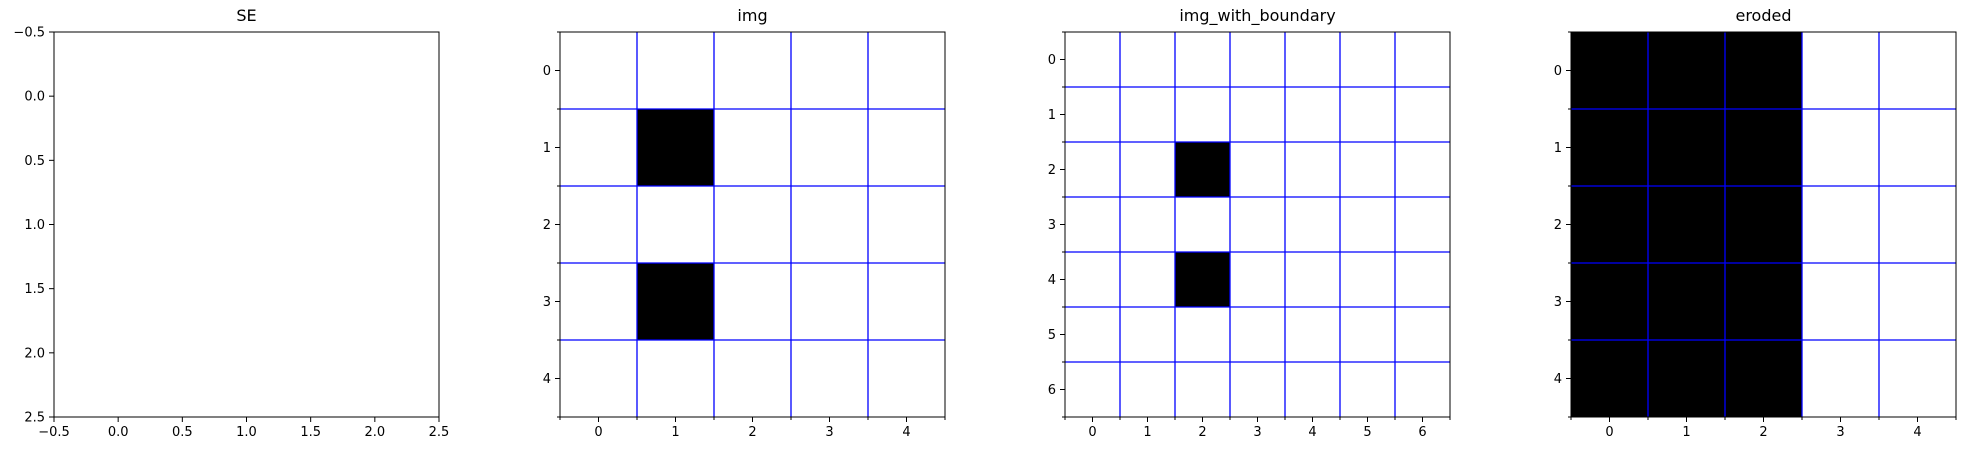 This screenshot has height=451, width=1964. What do you see at coordinates (1257, 389) in the screenshot?
I see `cell-r6-c3` at bounding box center [1257, 389].